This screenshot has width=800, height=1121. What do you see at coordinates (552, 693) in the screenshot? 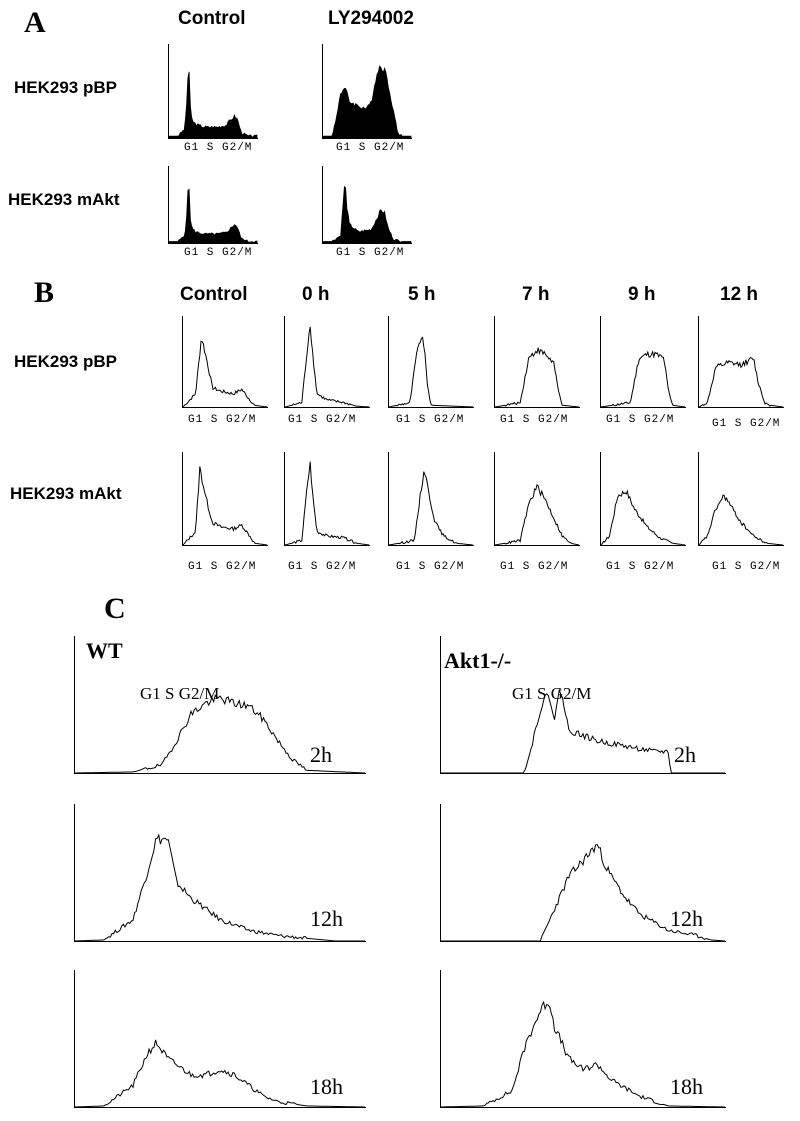
I see `panel-c-phase-label-akt1: G1 S G2/M` at bounding box center [552, 693].